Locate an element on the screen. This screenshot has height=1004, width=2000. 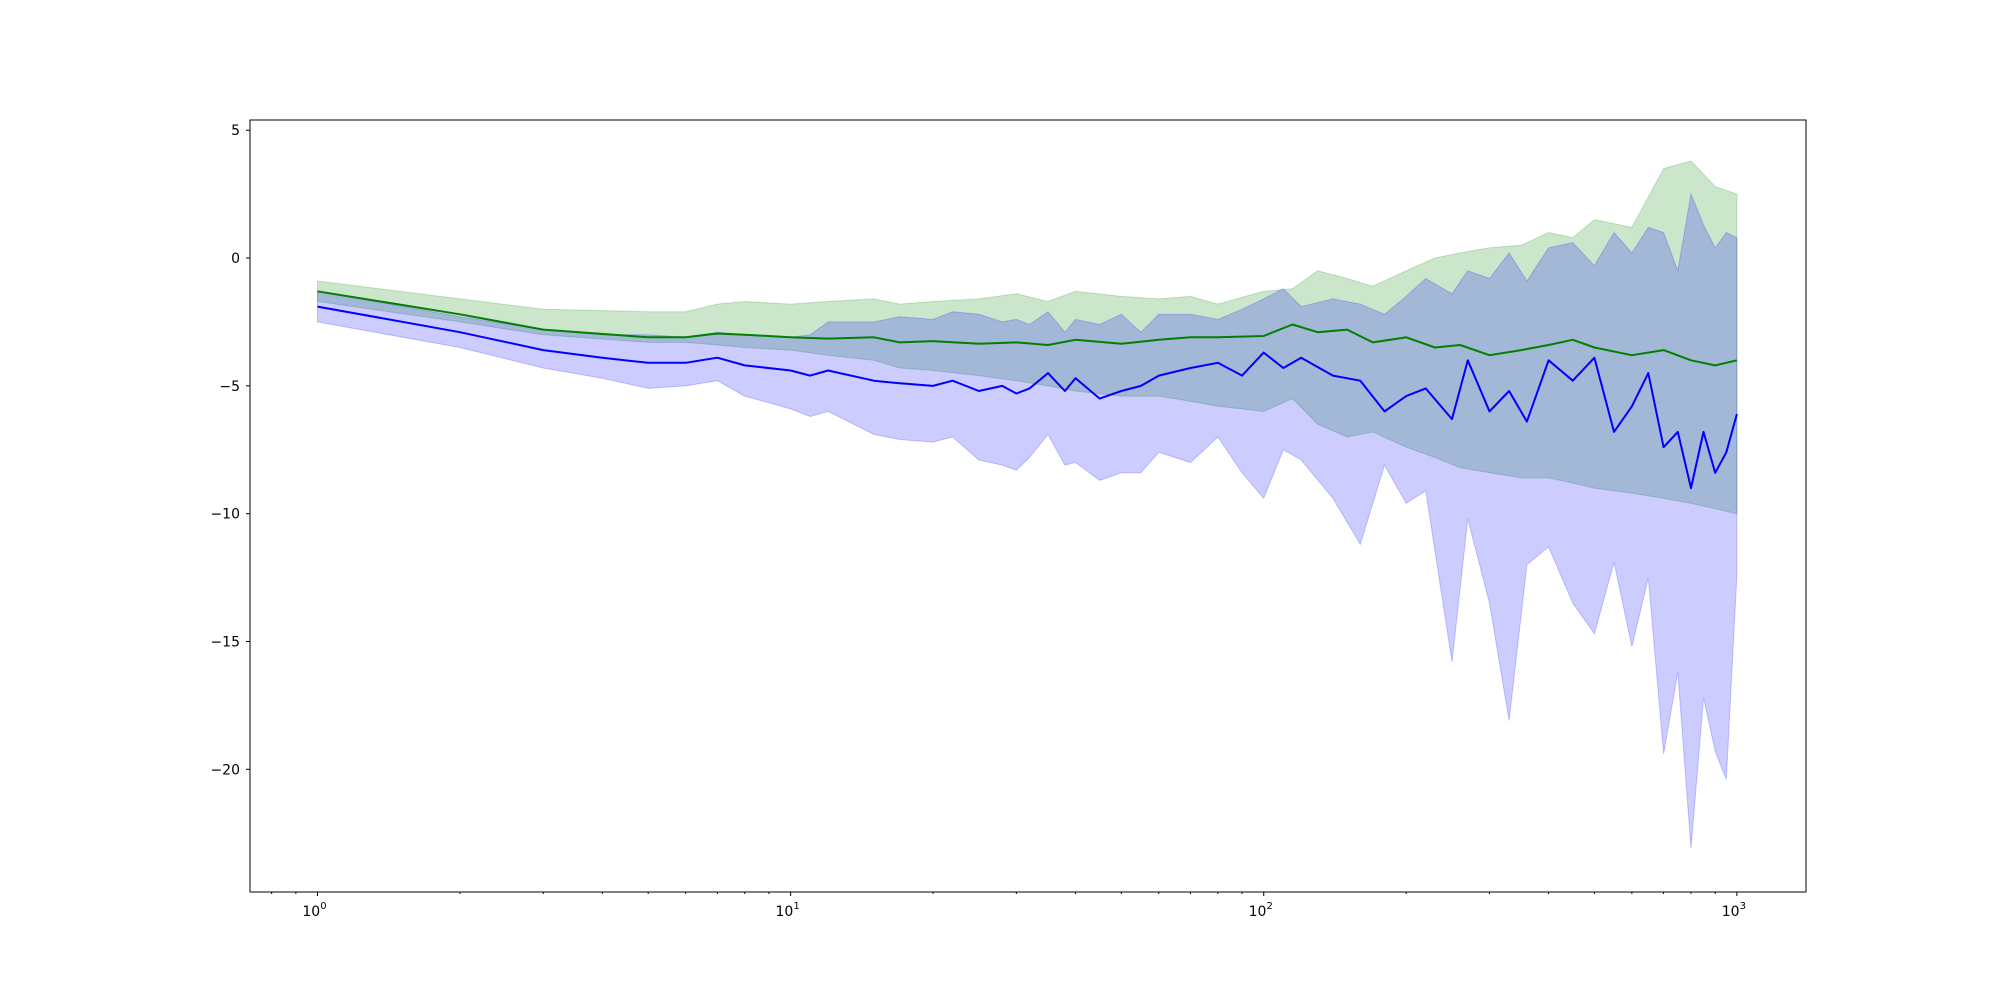
x-tick-label: 10¹ is located at coordinates (788, 910).